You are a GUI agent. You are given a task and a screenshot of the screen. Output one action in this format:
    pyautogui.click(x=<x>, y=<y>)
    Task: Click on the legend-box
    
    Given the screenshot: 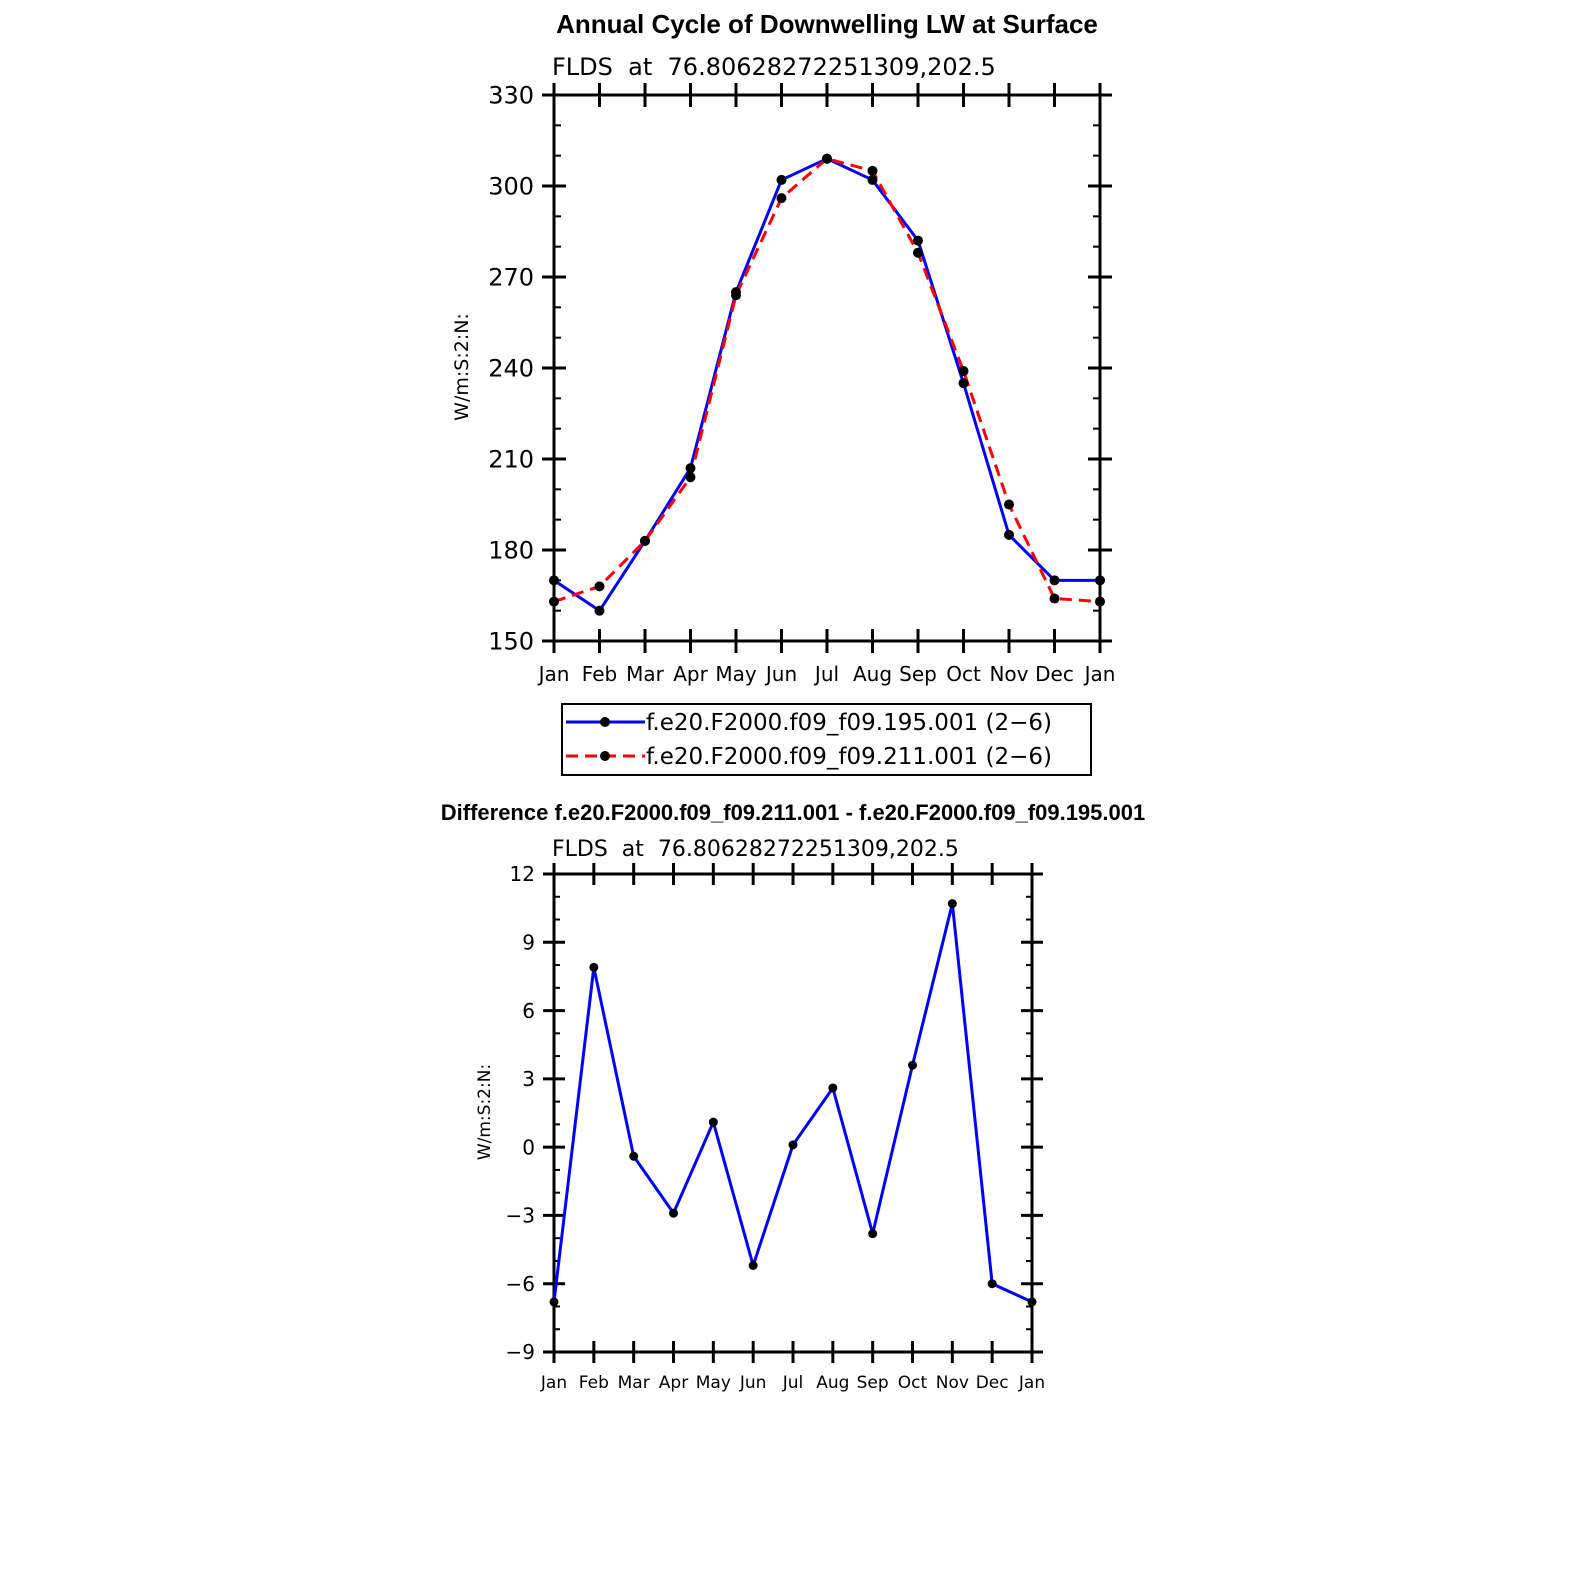 What is the action you would take?
    pyautogui.click(x=826, y=739)
    